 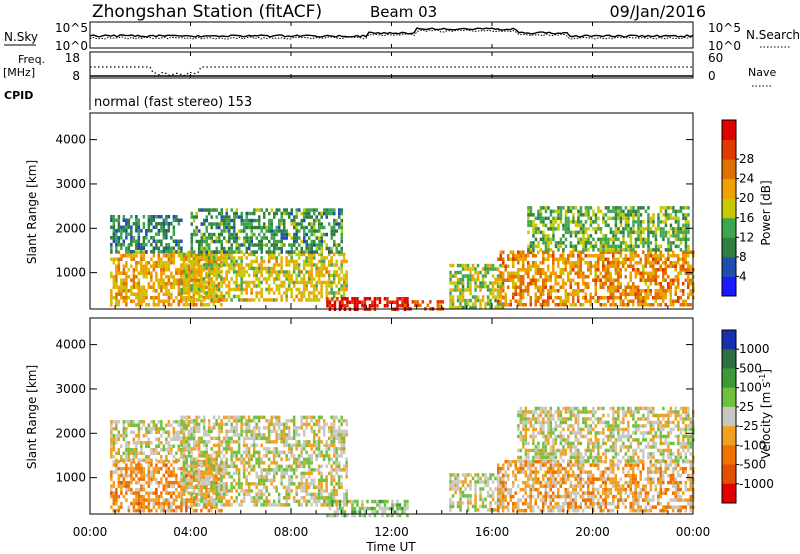 What do you see at coordinates (19, 72) in the screenshot?
I see `freq-label-2: [MHz]` at bounding box center [19, 72].